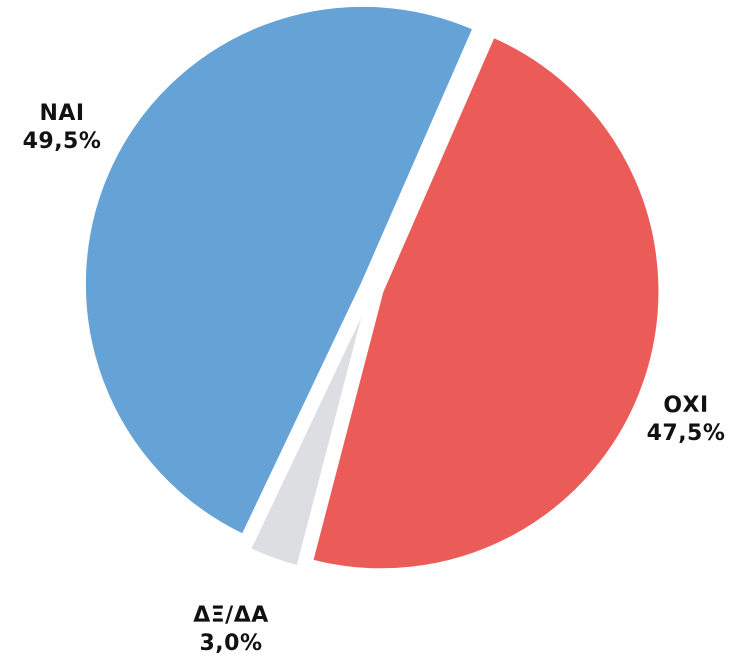  What do you see at coordinates (62, 128) in the screenshot?
I see `slice-label-nai: NAI 49,5%` at bounding box center [62, 128].